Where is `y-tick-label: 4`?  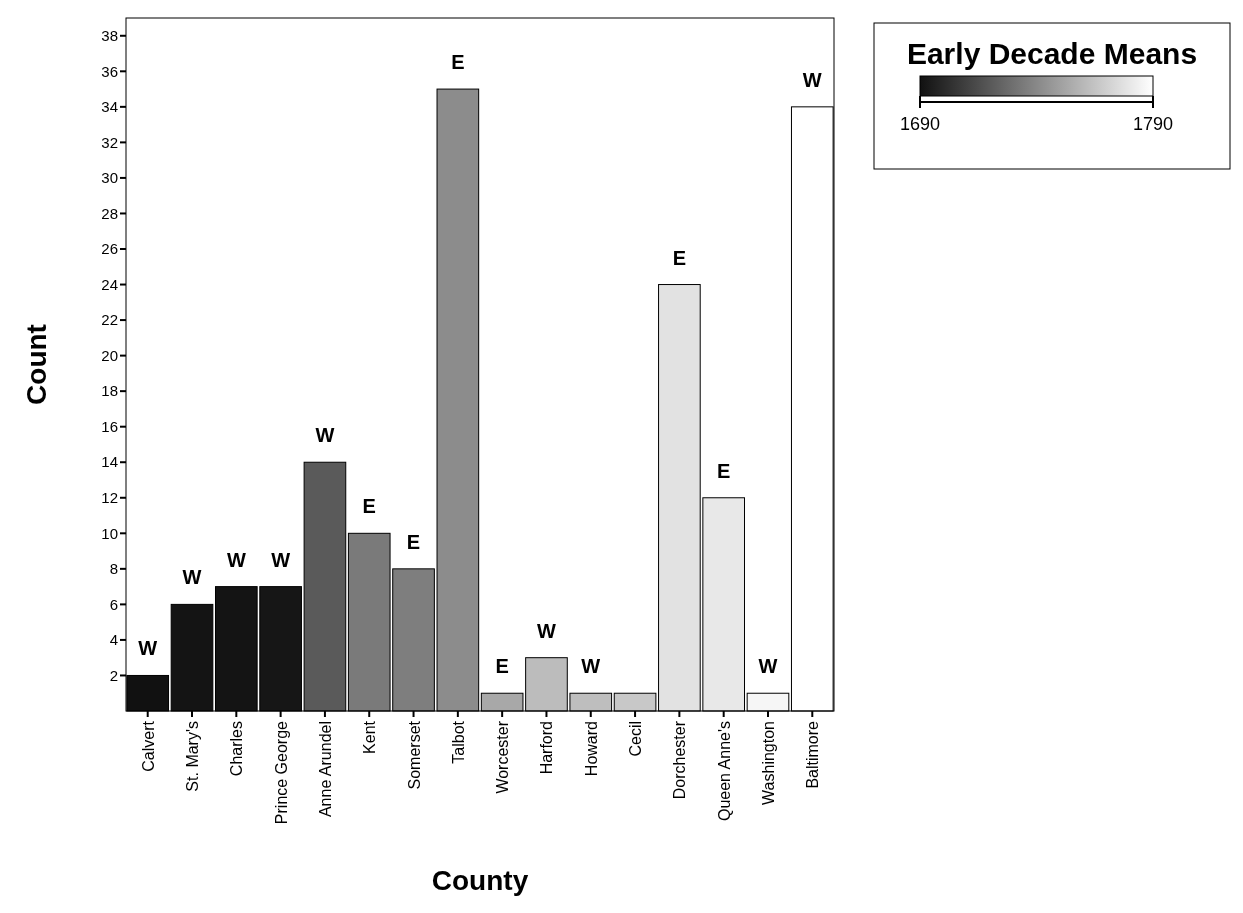 y-tick-label: 4 is located at coordinates (113, 640).